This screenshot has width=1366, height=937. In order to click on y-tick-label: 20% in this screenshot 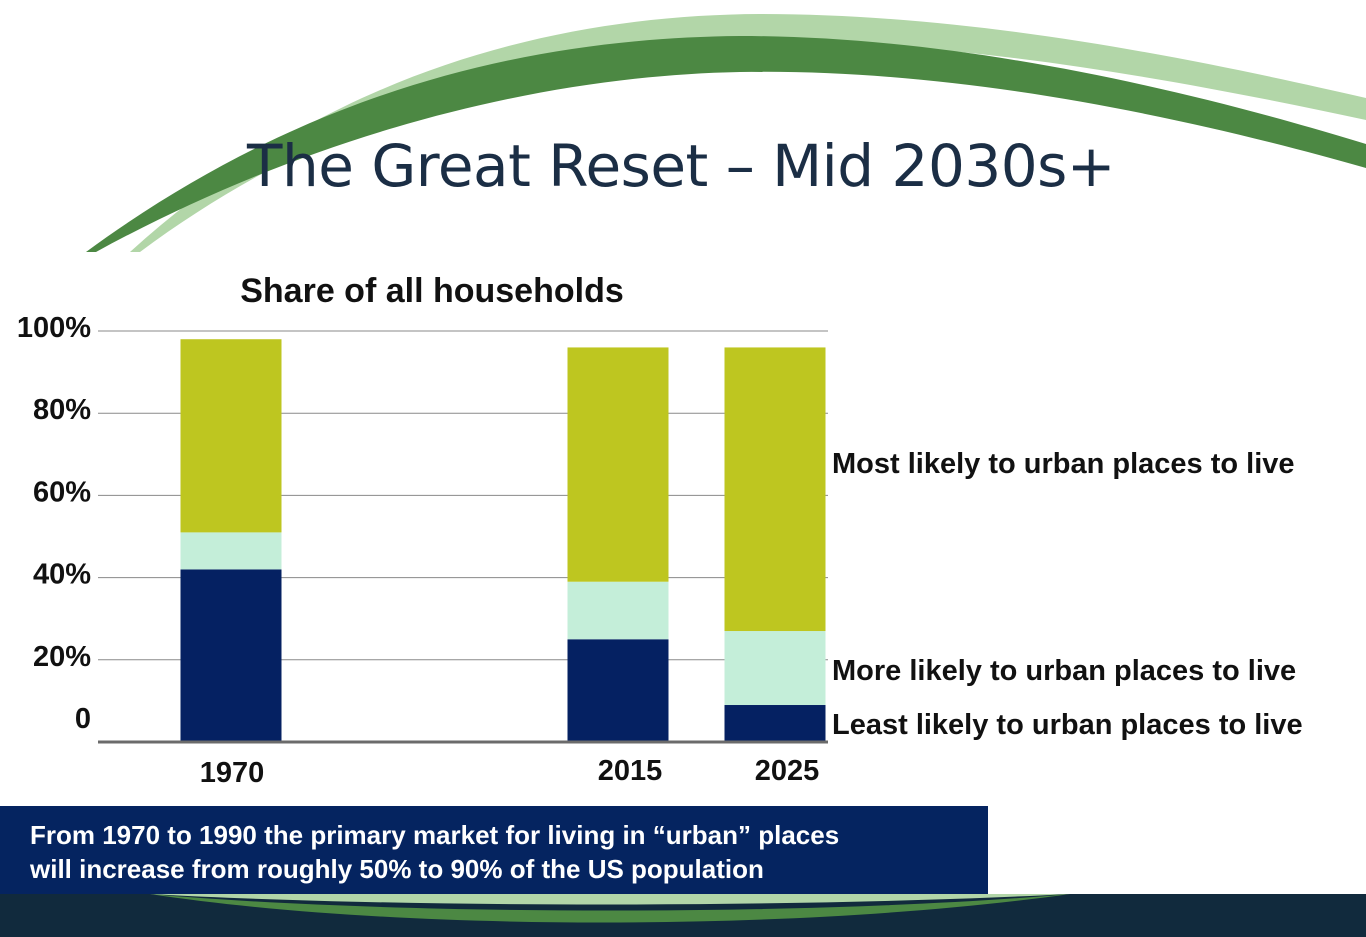, I will do `click(62, 657)`.